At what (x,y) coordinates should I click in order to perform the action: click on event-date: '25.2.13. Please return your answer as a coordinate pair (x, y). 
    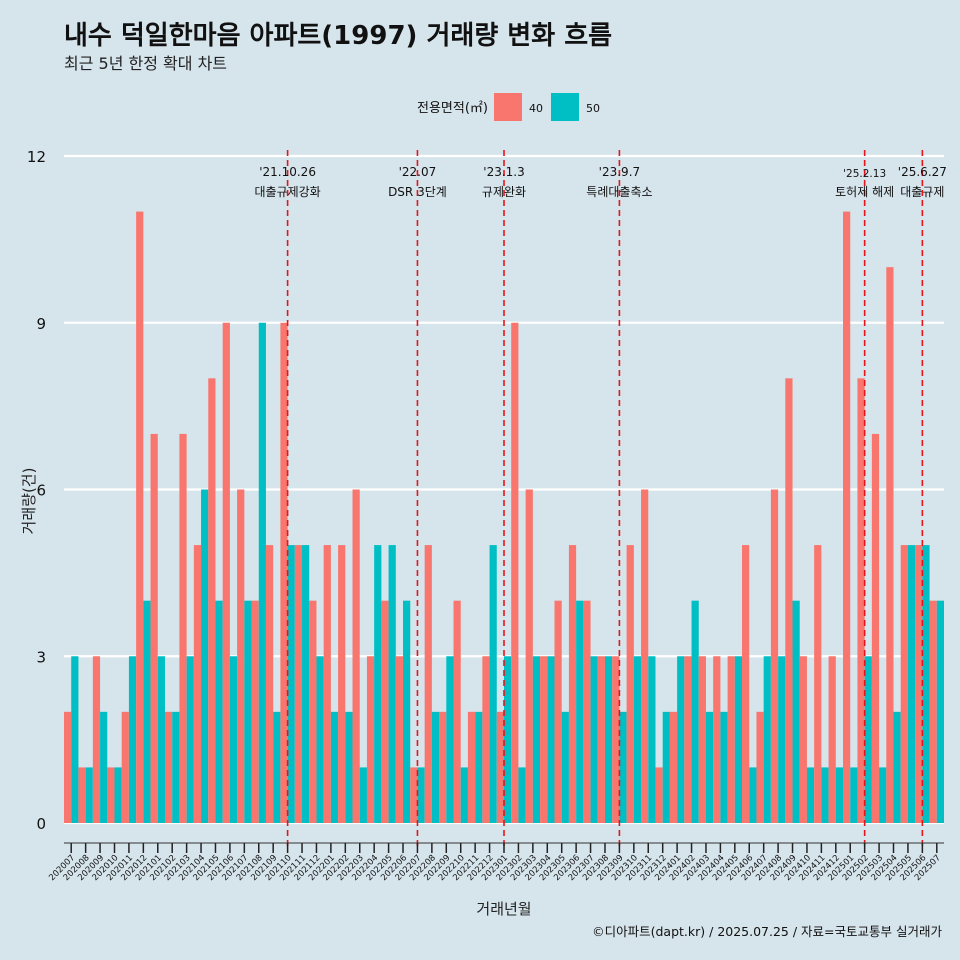
    Looking at the image, I should click on (864, 174).